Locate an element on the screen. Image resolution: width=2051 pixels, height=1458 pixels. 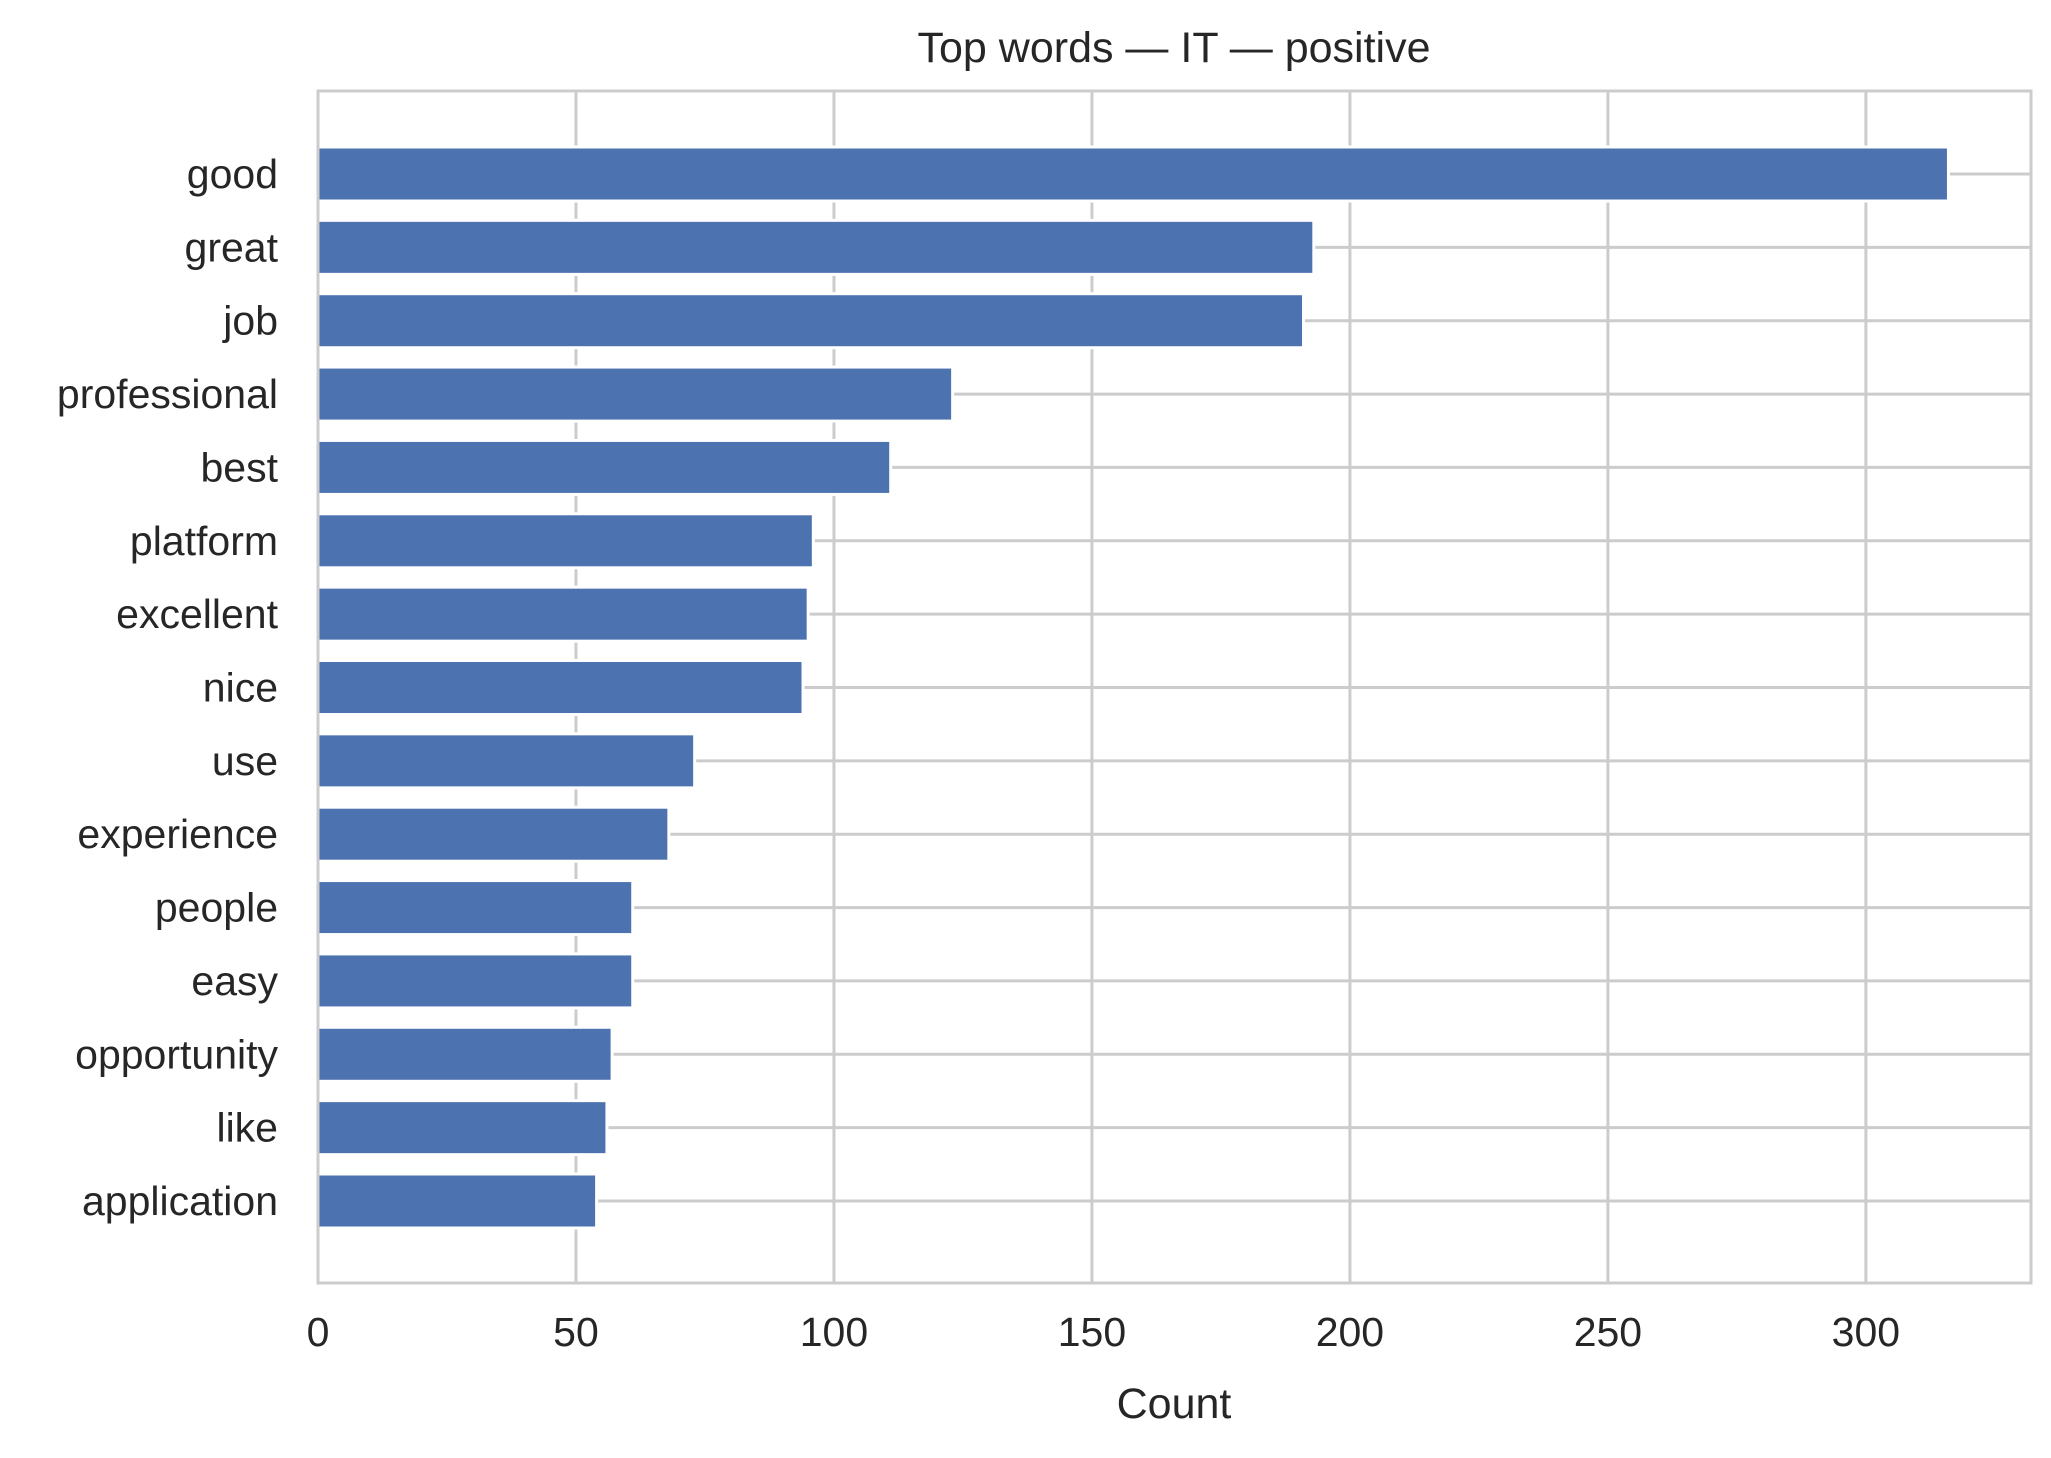
bar-great is located at coordinates (816, 247).